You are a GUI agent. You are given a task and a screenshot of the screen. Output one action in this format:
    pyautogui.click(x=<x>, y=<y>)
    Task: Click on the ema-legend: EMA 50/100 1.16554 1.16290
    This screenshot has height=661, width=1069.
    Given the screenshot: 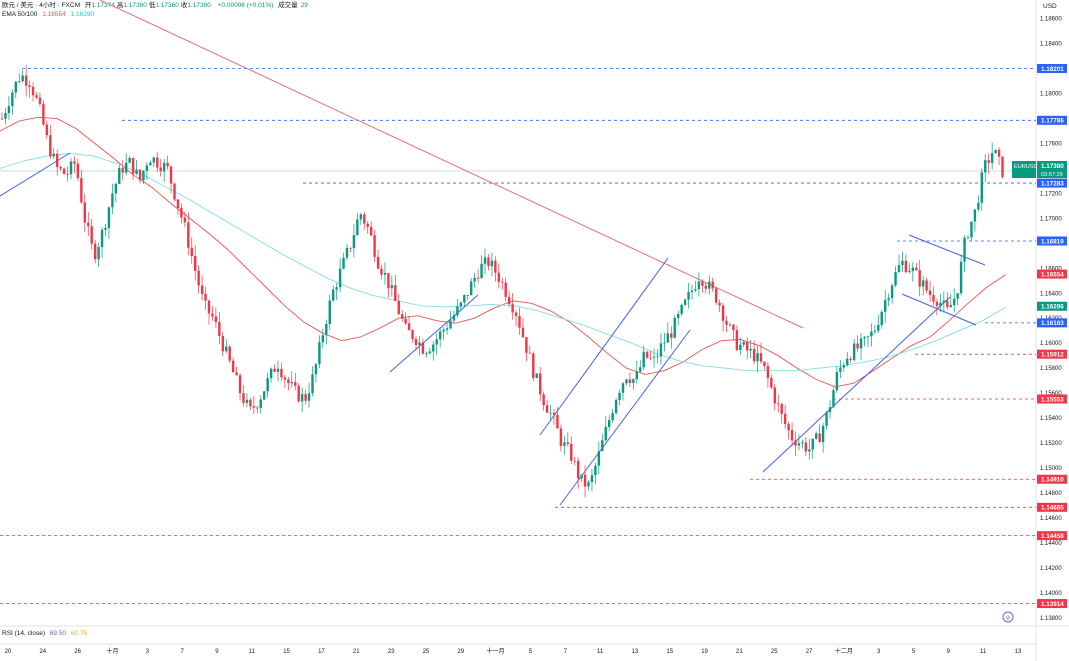 What is the action you would take?
    pyautogui.click(x=49, y=14)
    